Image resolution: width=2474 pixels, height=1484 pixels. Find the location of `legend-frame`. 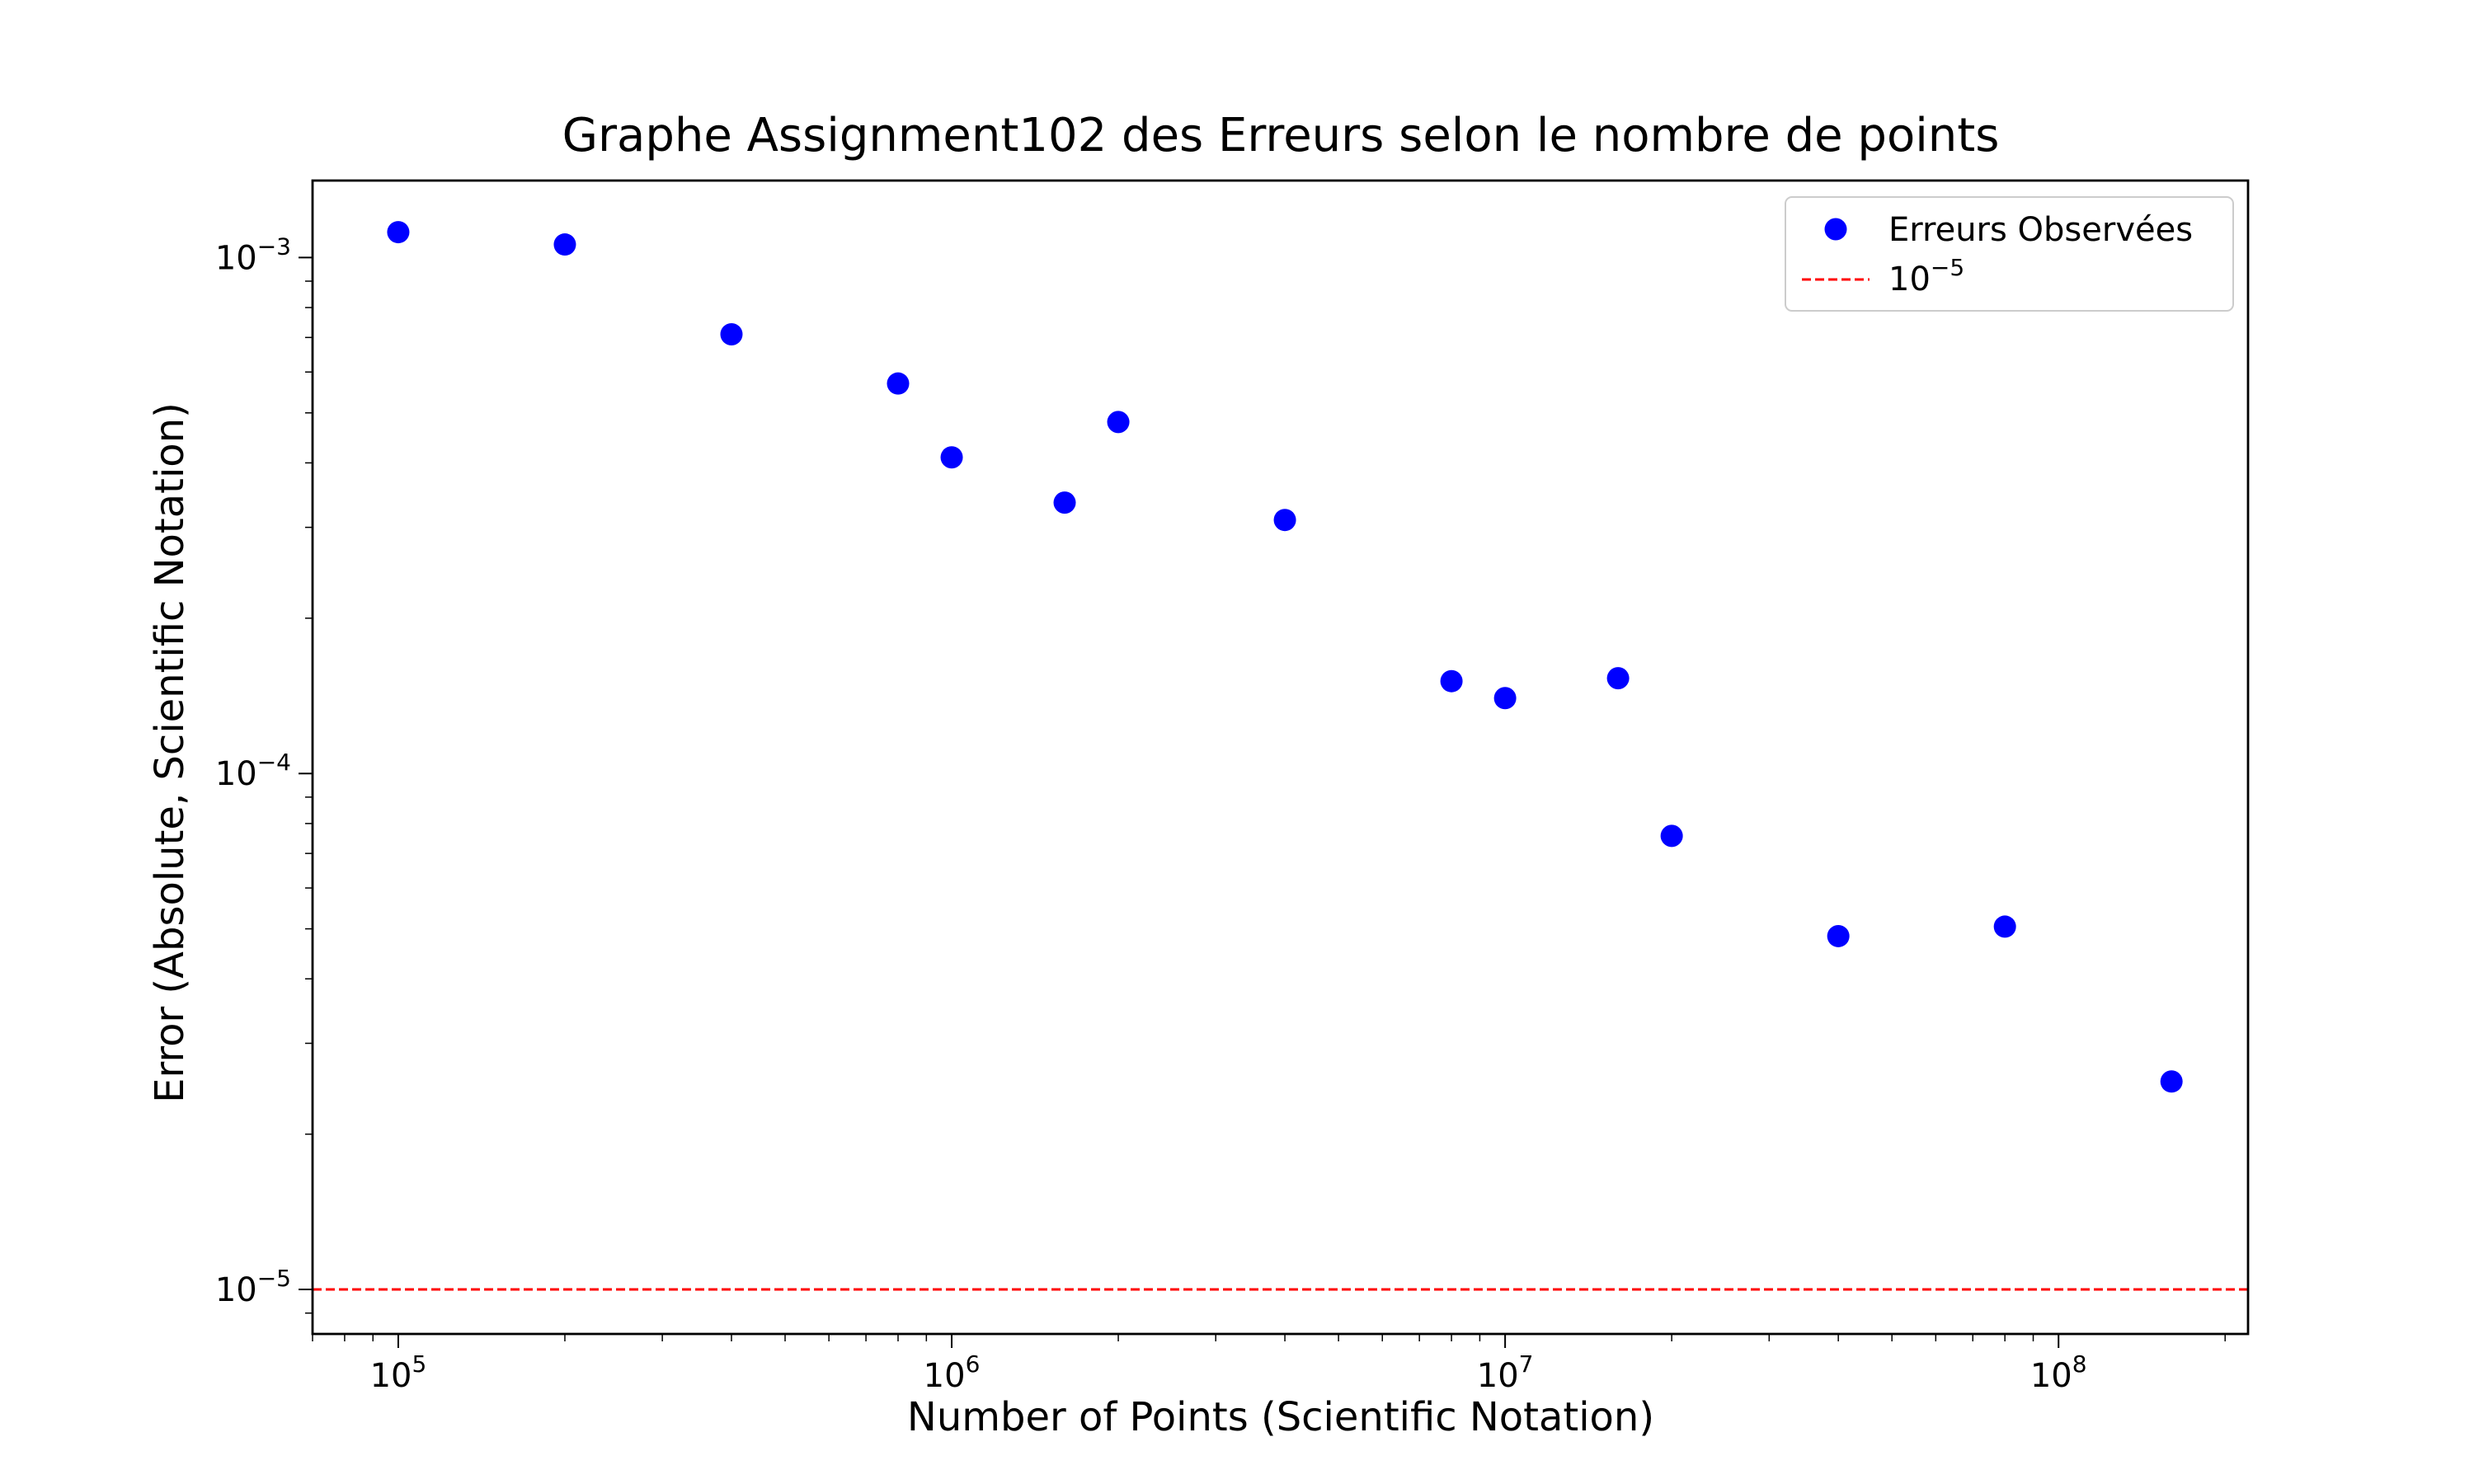

legend-frame is located at coordinates (2009, 254).